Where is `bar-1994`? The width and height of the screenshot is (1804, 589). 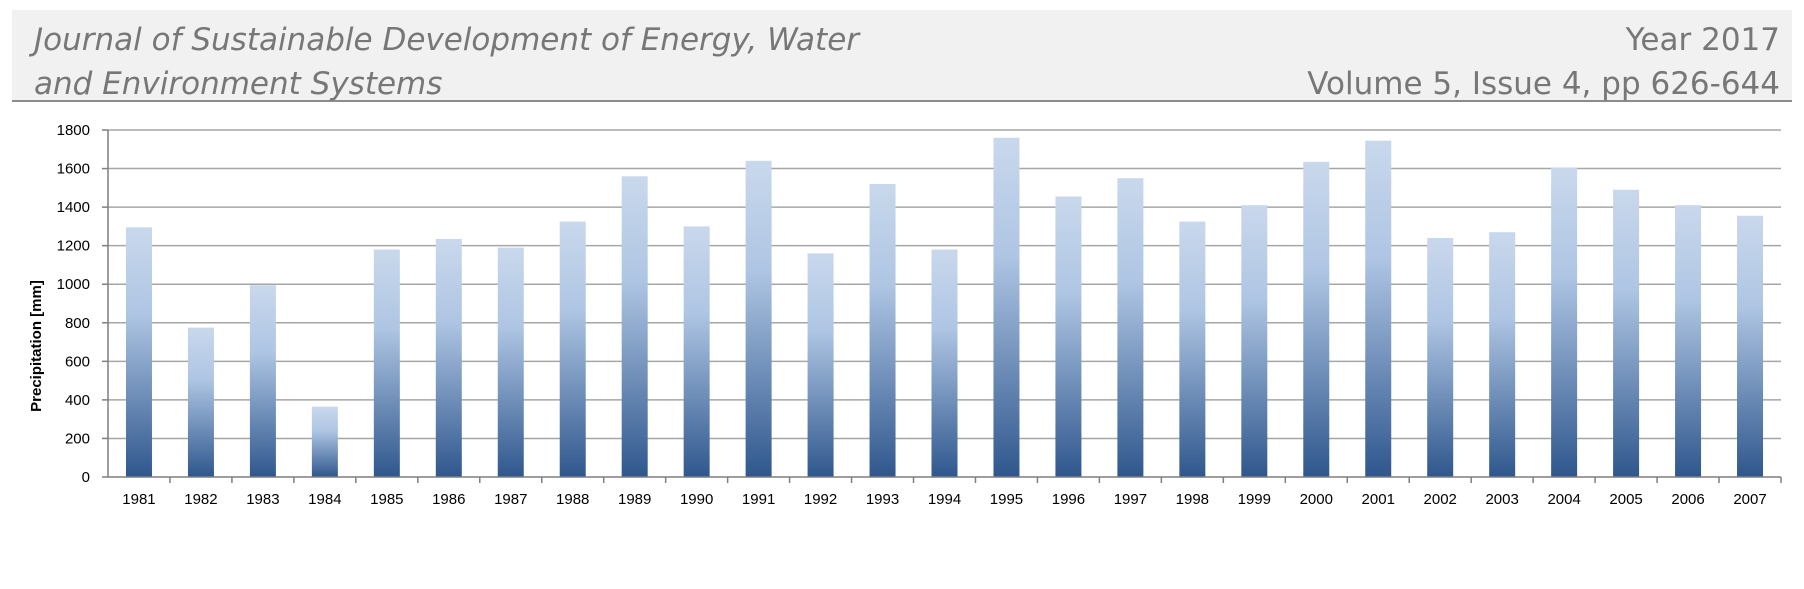 bar-1994 is located at coordinates (944, 363).